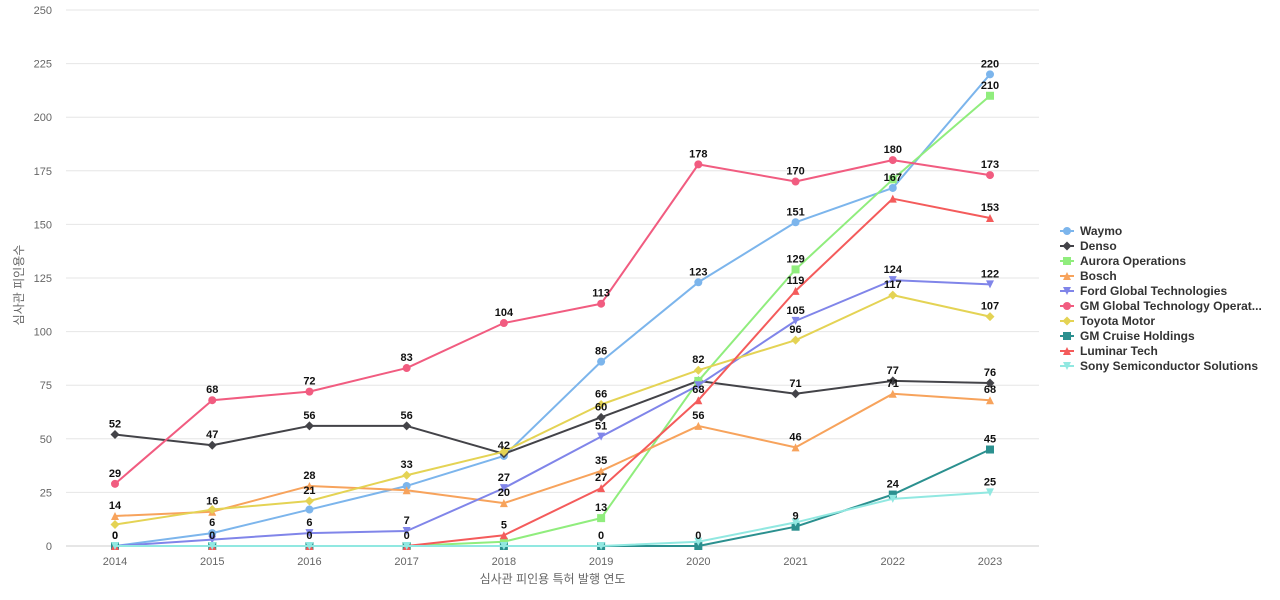 This screenshot has width=1280, height=600. I want to click on legend-label: Bosch, so click(1098, 276).